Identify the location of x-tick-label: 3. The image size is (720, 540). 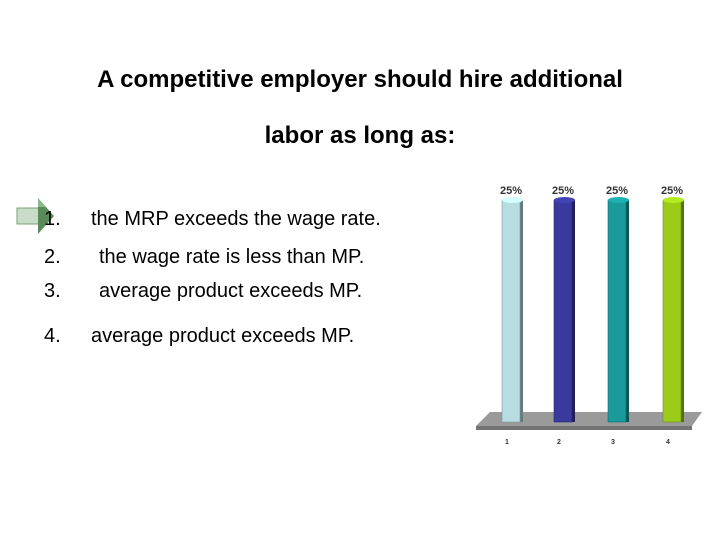
(613, 442).